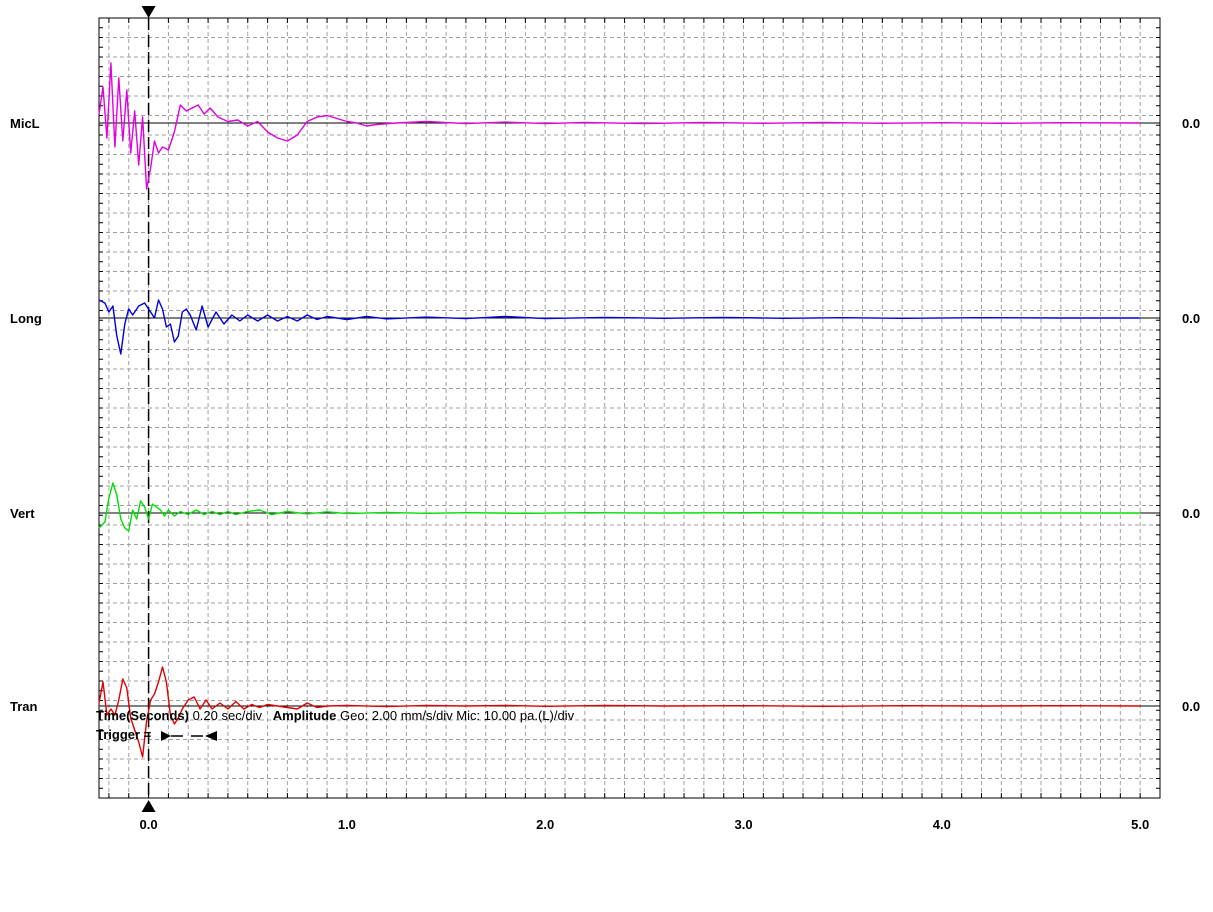 The width and height of the screenshot is (1213, 912). What do you see at coordinates (619, 126) in the screenshot?
I see `waveform-micl` at bounding box center [619, 126].